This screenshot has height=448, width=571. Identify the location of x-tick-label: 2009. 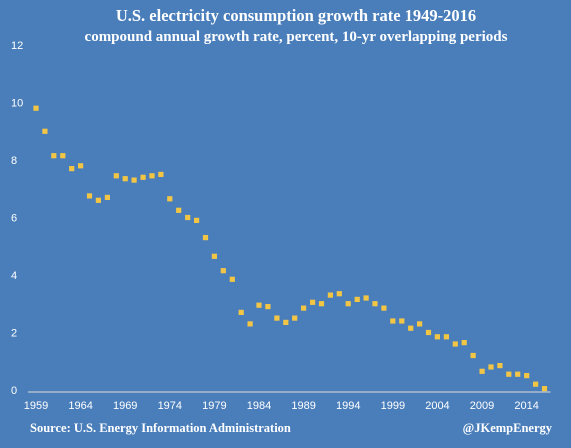
(482, 406).